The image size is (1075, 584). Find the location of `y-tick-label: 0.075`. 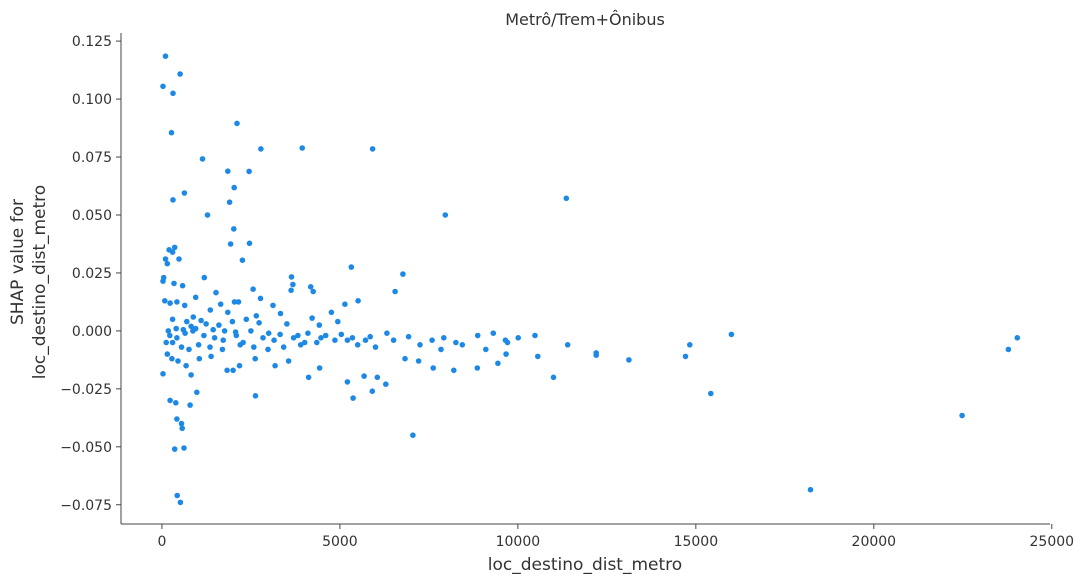

y-tick-label: 0.075 is located at coordinates (92, 158).